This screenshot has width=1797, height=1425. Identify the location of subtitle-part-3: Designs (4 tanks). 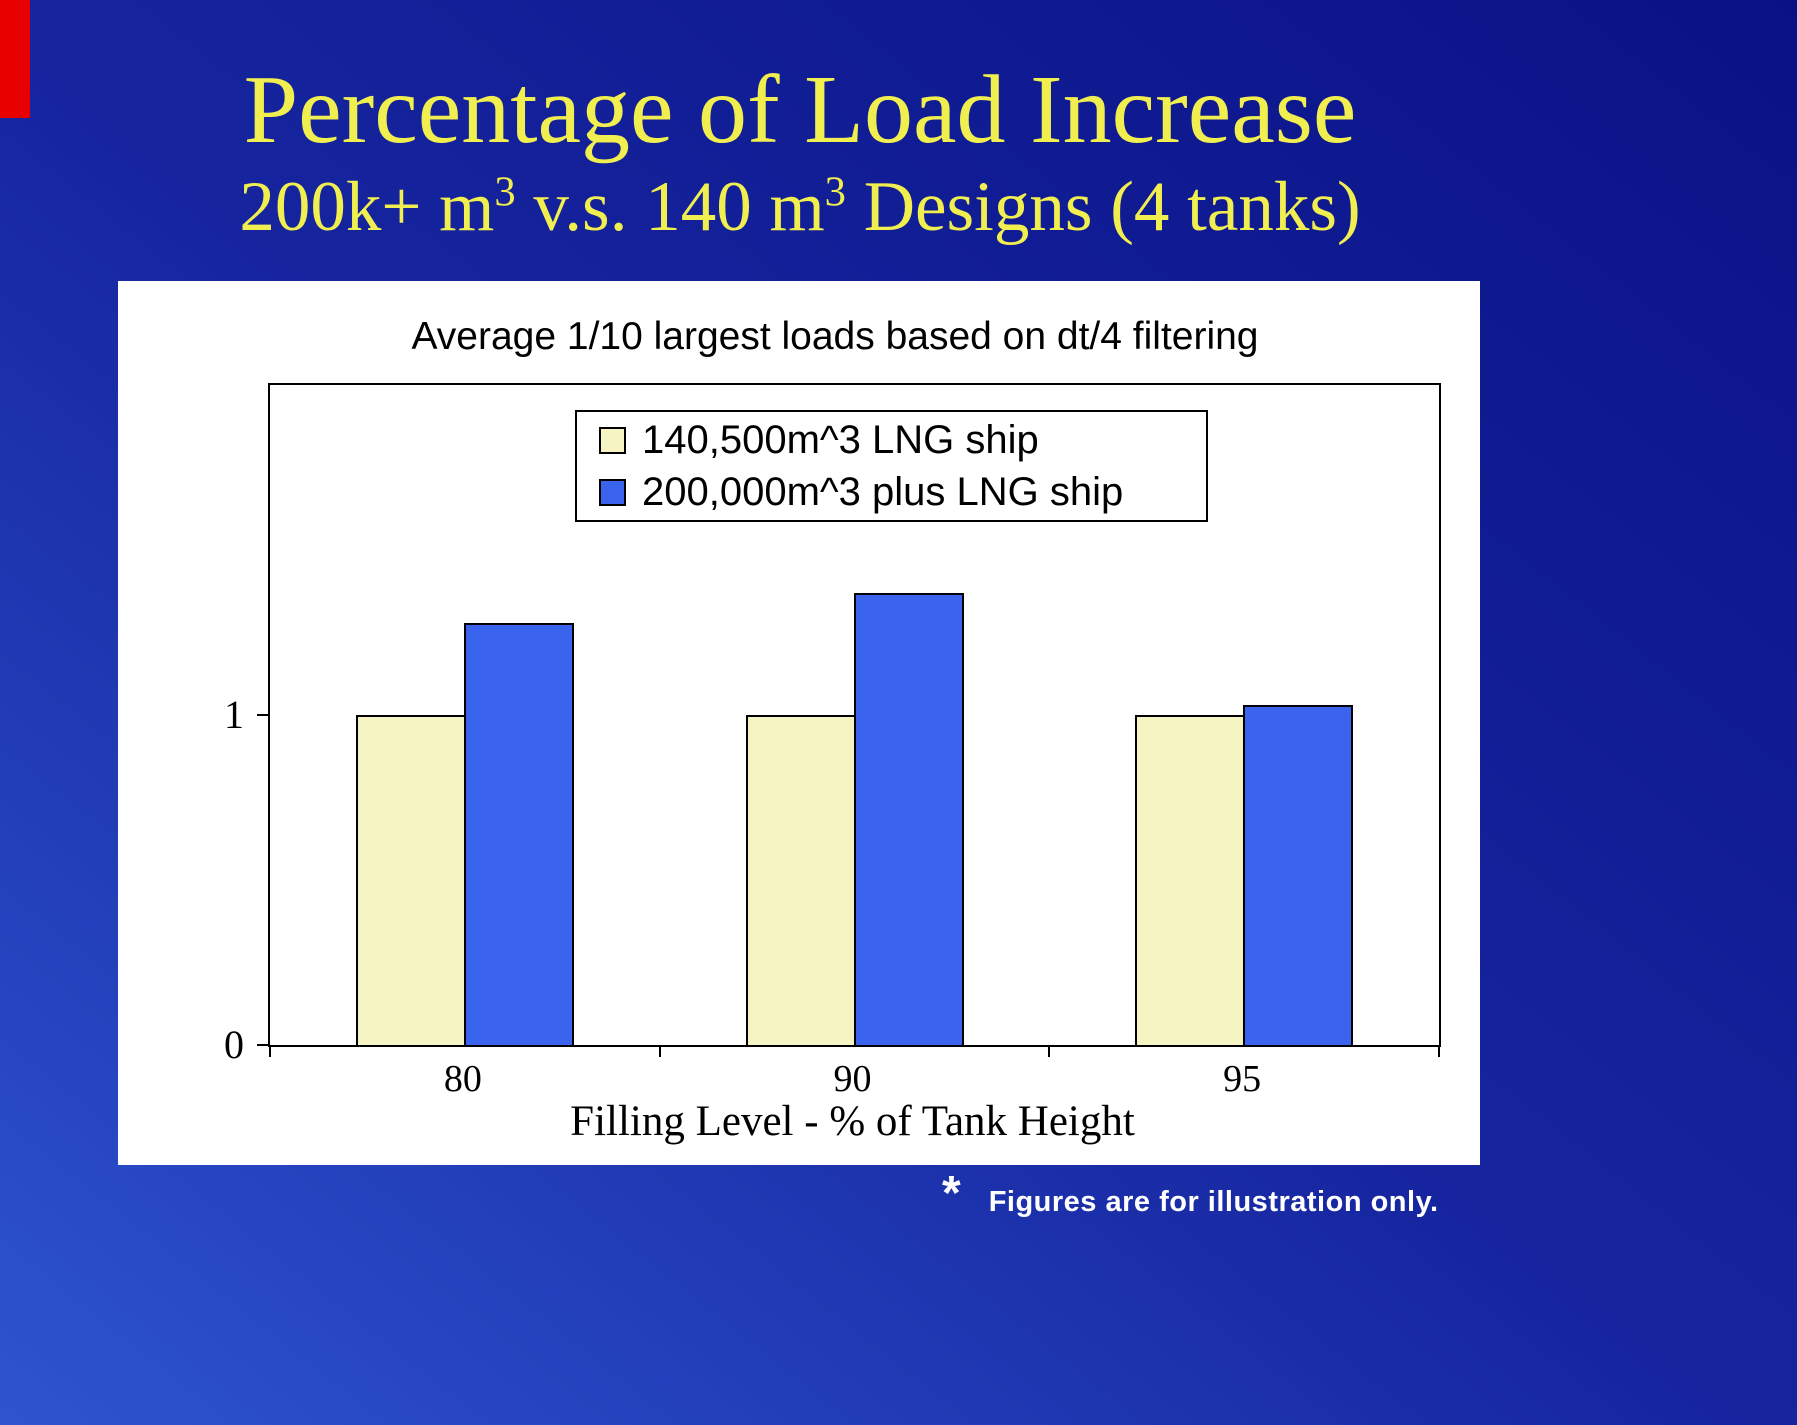
(1103, 206).